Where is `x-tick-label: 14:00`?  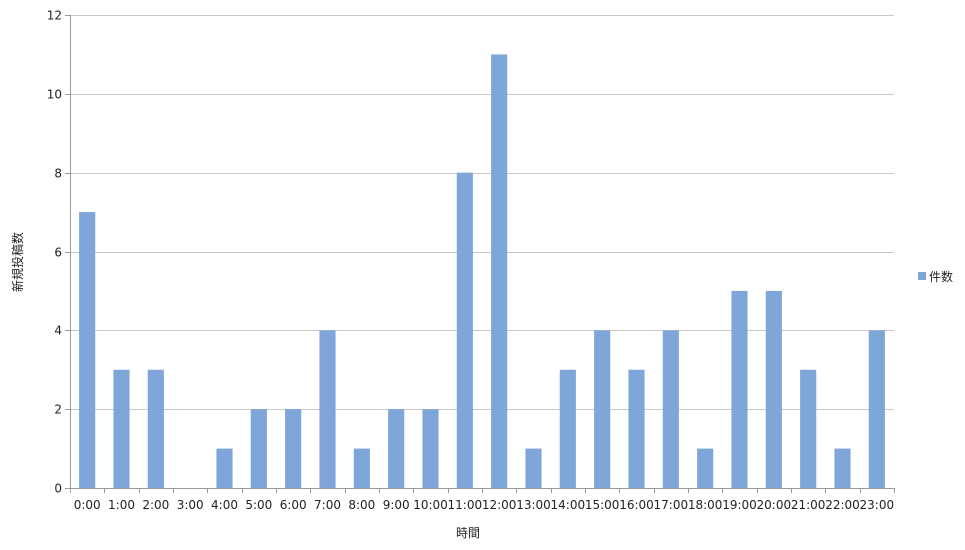 x-tick-label: 14:00 is located at coordinates (568, 505).